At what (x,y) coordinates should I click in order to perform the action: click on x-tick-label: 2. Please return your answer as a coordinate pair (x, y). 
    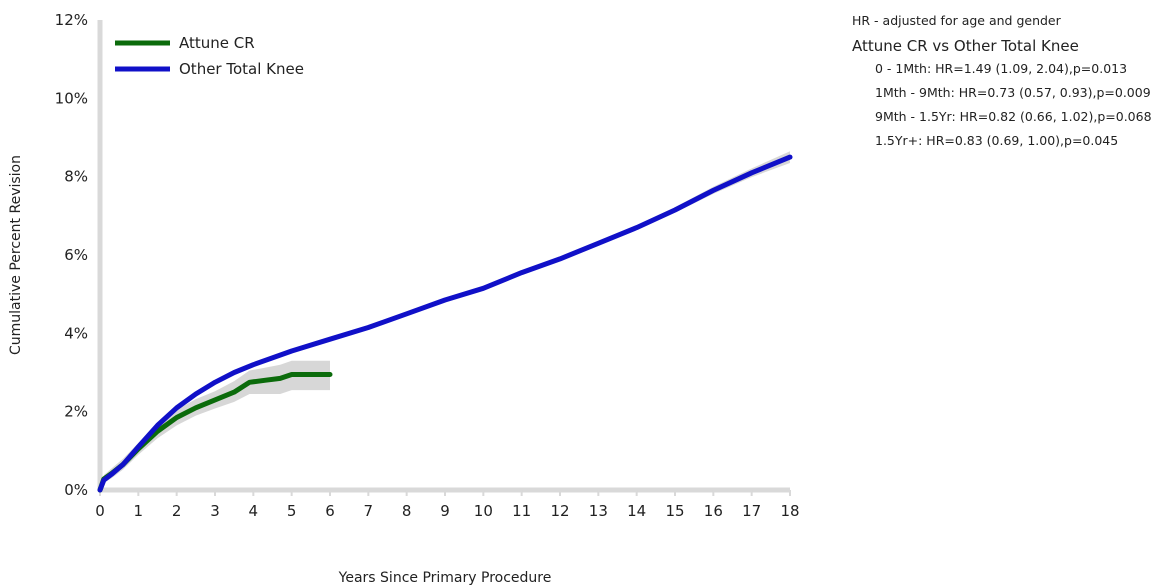
    Looking at the image, I should click on (177, 511).